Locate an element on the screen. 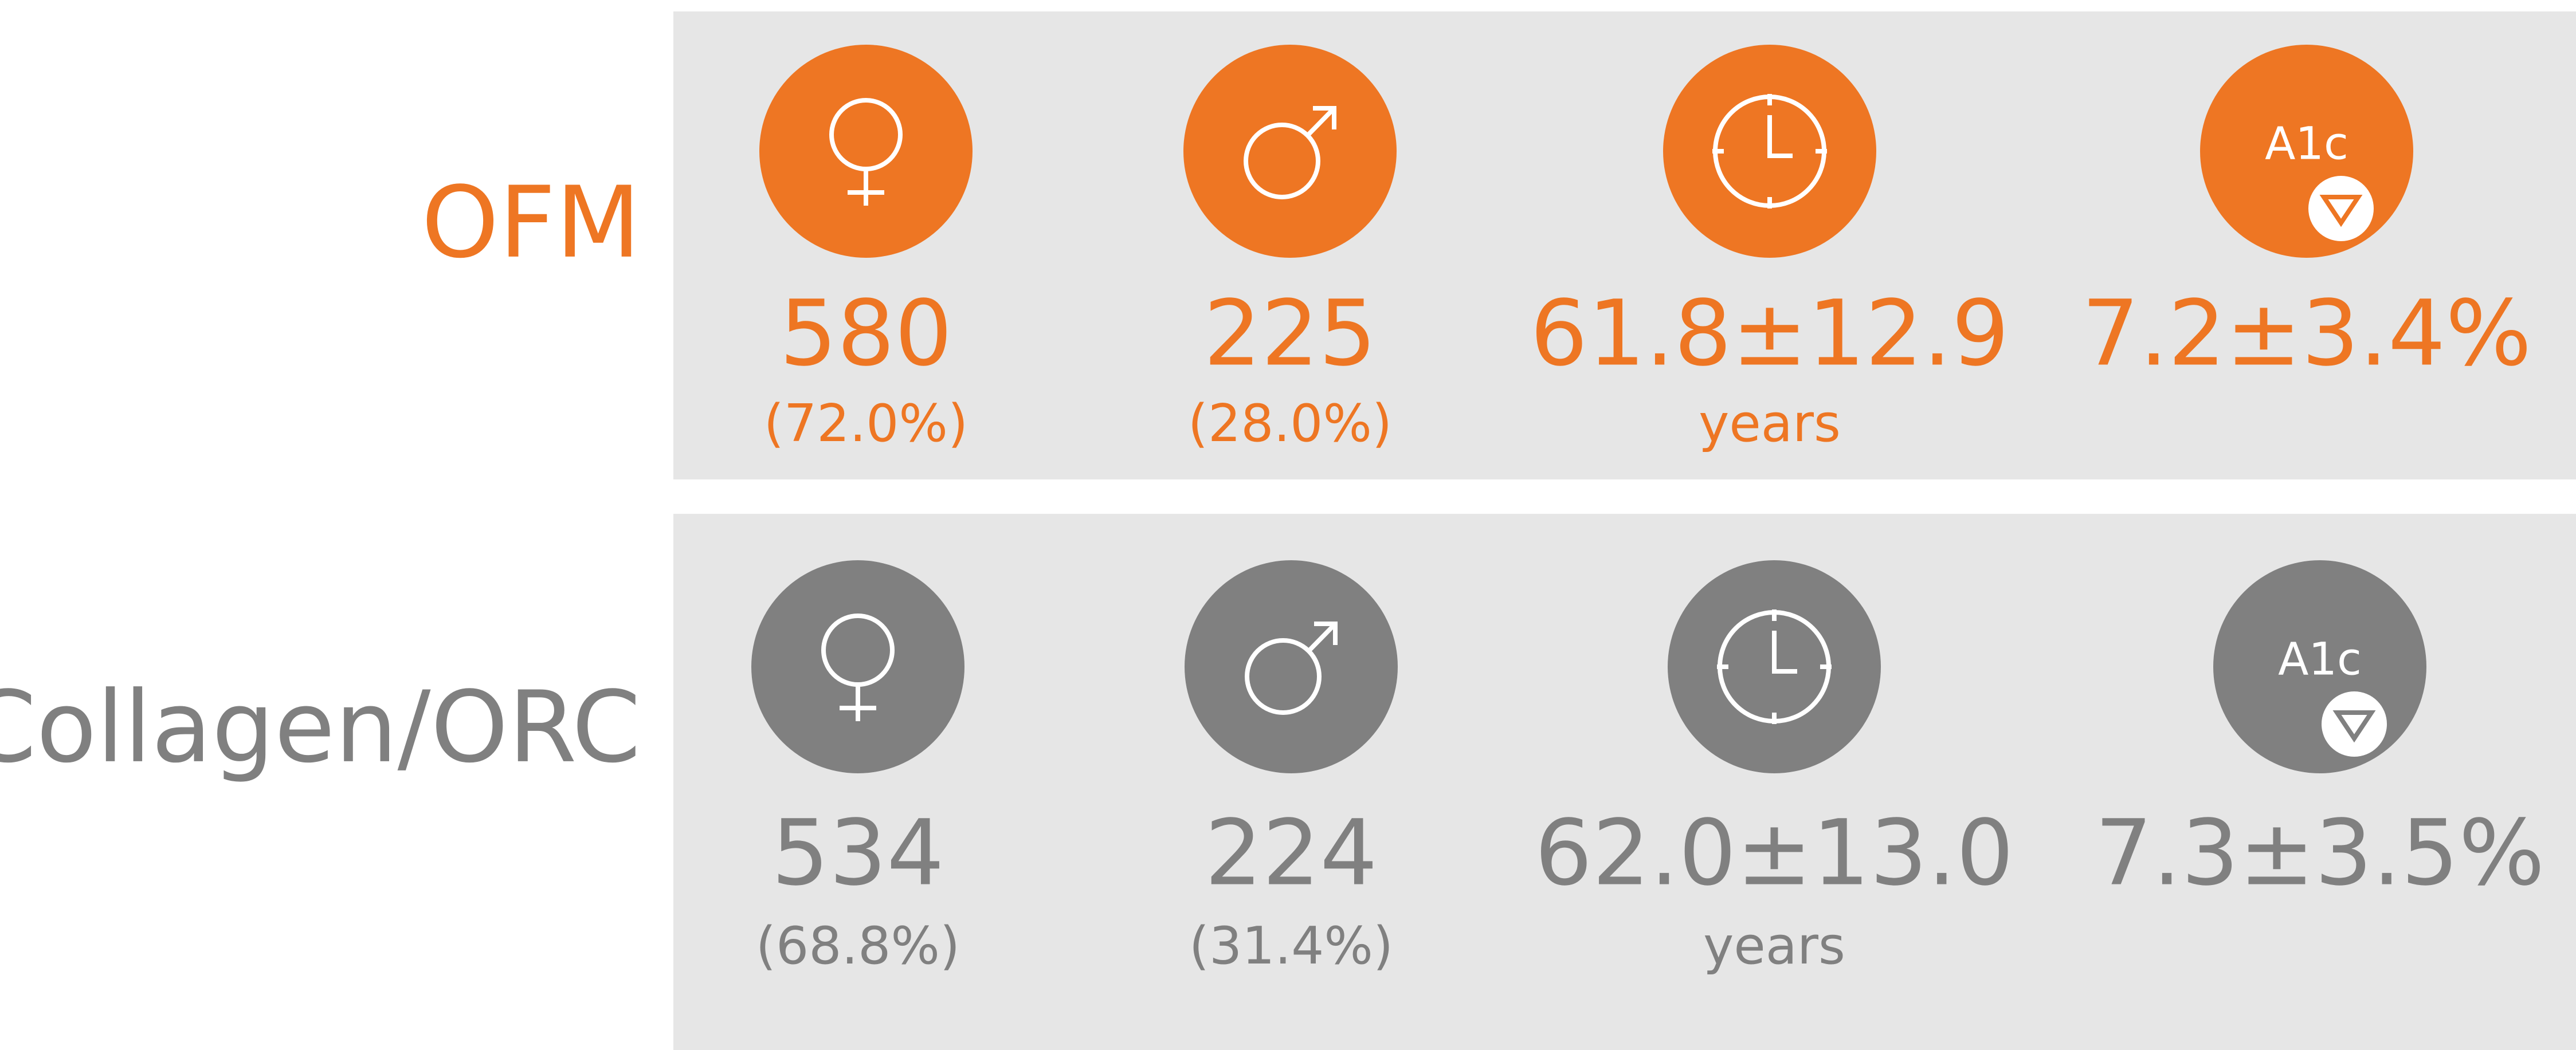 The height and width of the screenshot is (1050, 2576). stat: 534 (68.8%) is located at coordinates (857, 768).